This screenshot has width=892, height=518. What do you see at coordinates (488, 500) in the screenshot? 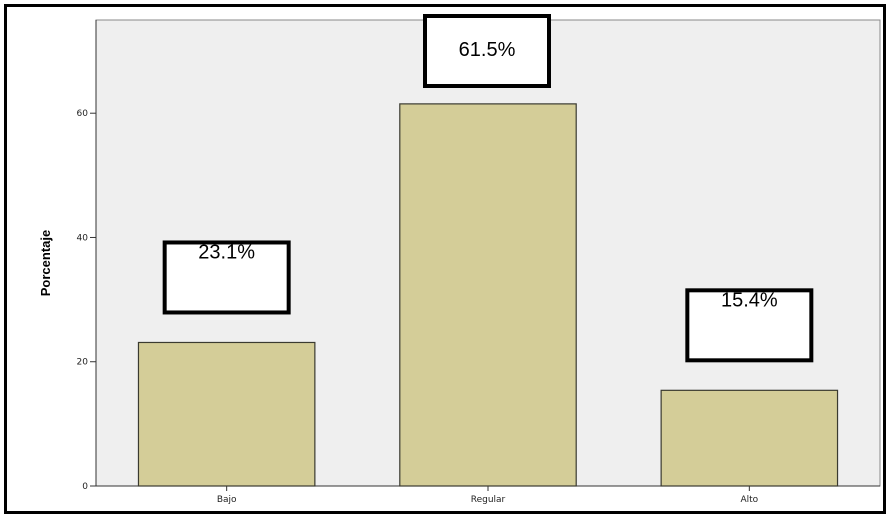
I see `x-tick-label: Regular` at bounding box center [488, 500].